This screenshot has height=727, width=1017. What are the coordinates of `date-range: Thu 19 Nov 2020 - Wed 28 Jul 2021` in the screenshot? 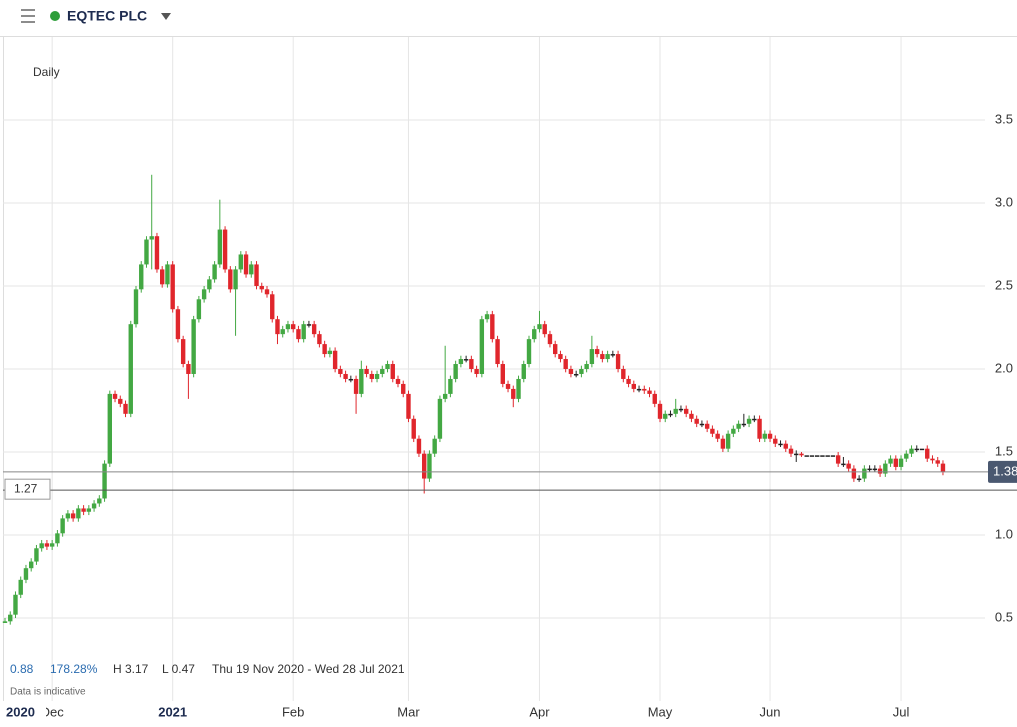 It's located at (308, 669).